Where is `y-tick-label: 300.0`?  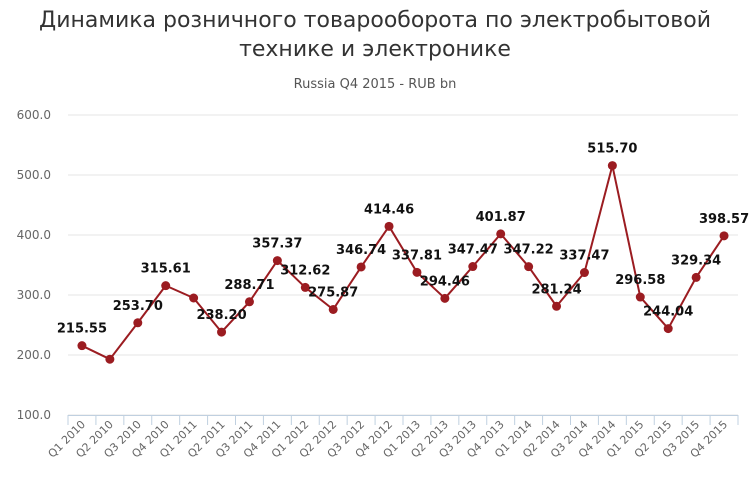
y-tick-label: 300.0 is located at coordinates (34, 295).